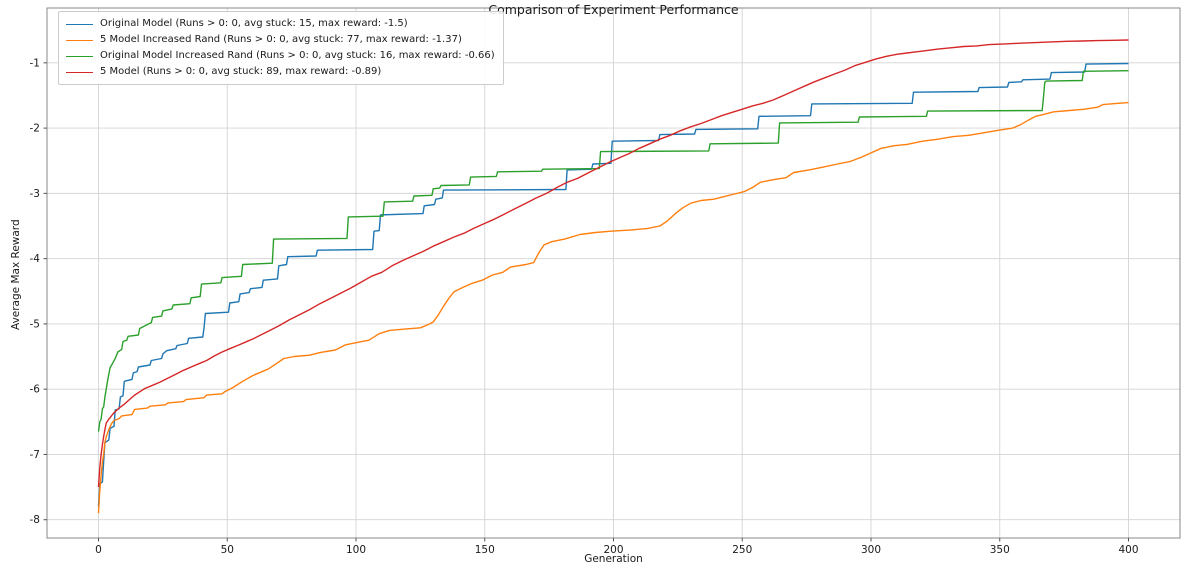  What do you see at coordinates (613, 550) in the screenshot?
I see `x-tick-label: 200` at bounding box center [613, 550].